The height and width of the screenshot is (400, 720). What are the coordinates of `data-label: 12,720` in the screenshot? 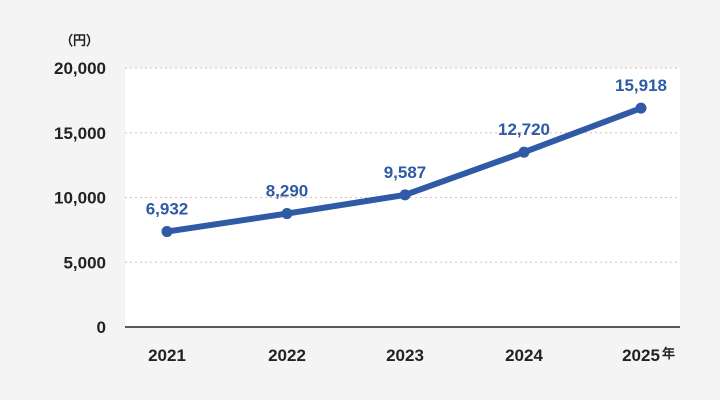 It's located at (524, 129).